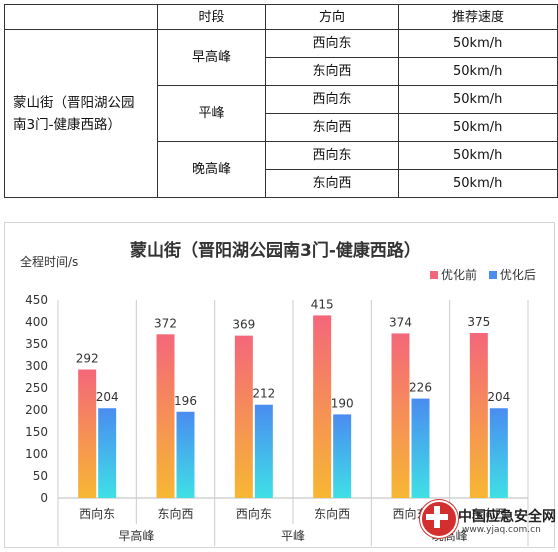 The image size is (558, 552). What do you see at coordinates (74, 102) in the screenshot?
I see `street-name-line1: 蒙山街（晋阳湖公园` at bounding box center [74, 102].